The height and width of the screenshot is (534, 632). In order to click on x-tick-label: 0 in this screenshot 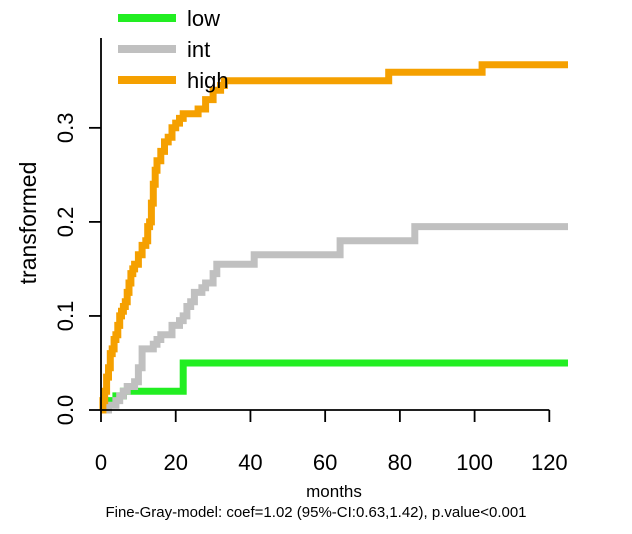, I will do `click(101, 462)`.